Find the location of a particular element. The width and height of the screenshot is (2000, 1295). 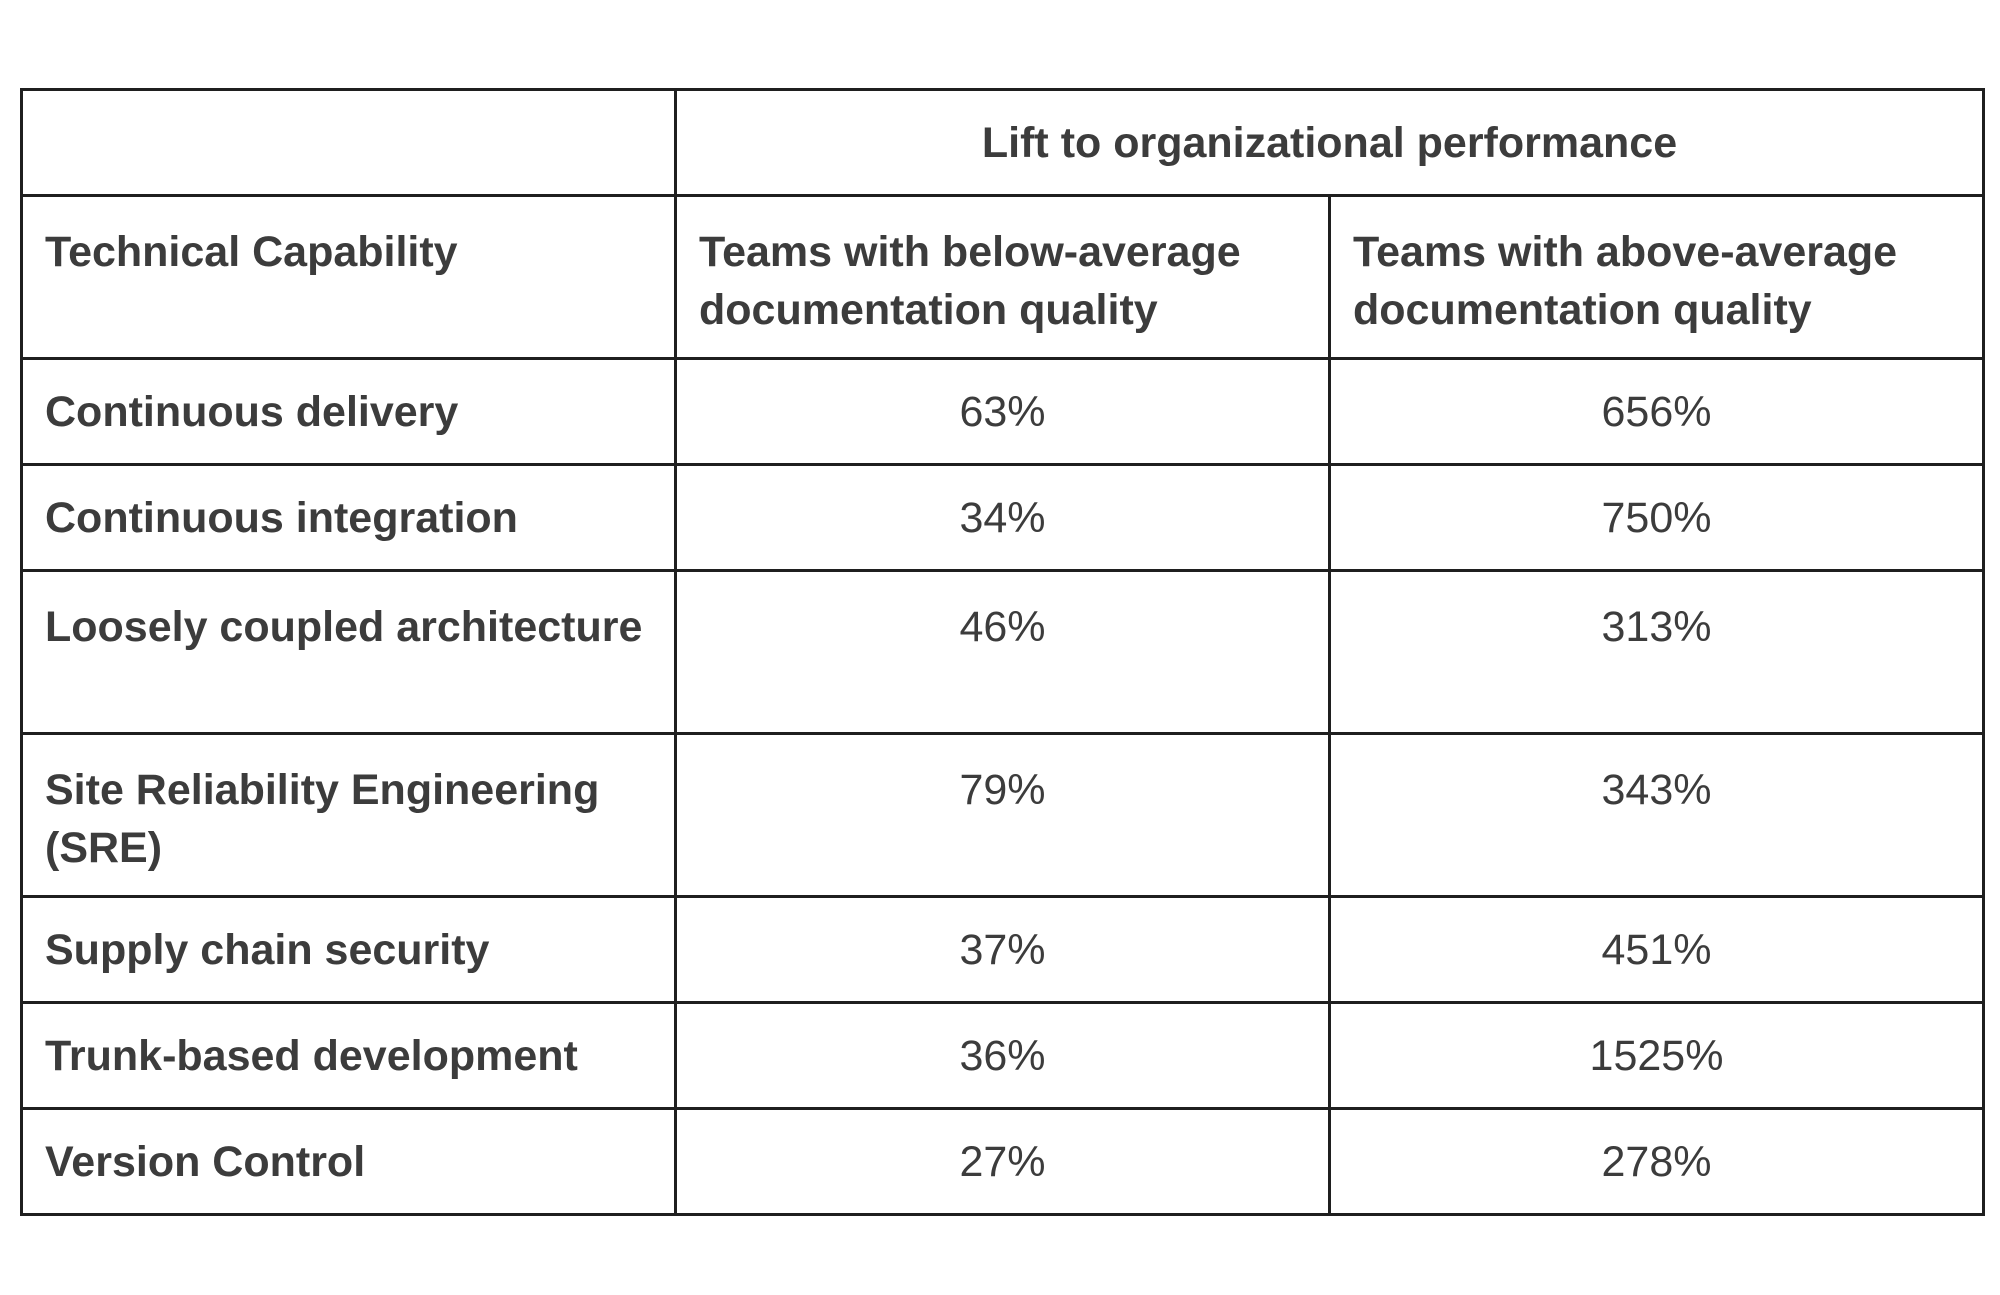

below-average-value: 46% is located at coordinates (1002, 627).